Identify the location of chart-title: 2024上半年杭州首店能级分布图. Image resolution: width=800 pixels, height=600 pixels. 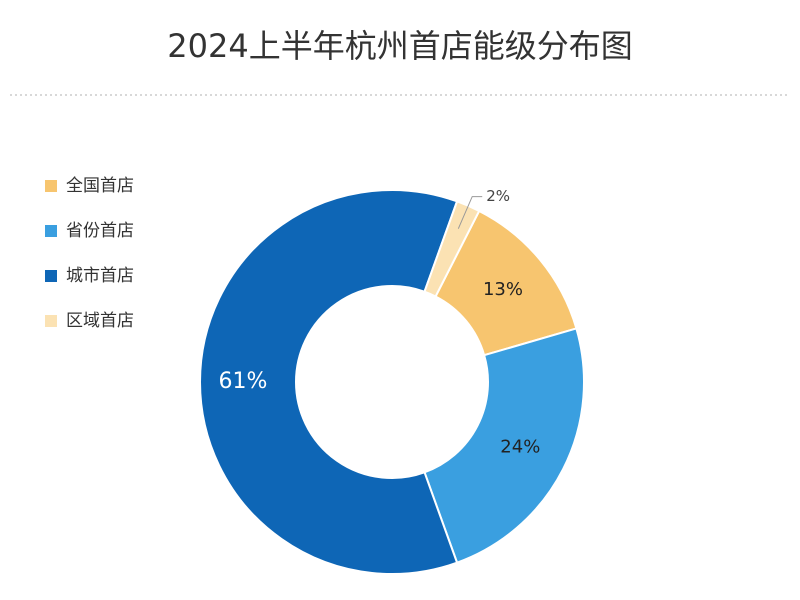
(399, 46).